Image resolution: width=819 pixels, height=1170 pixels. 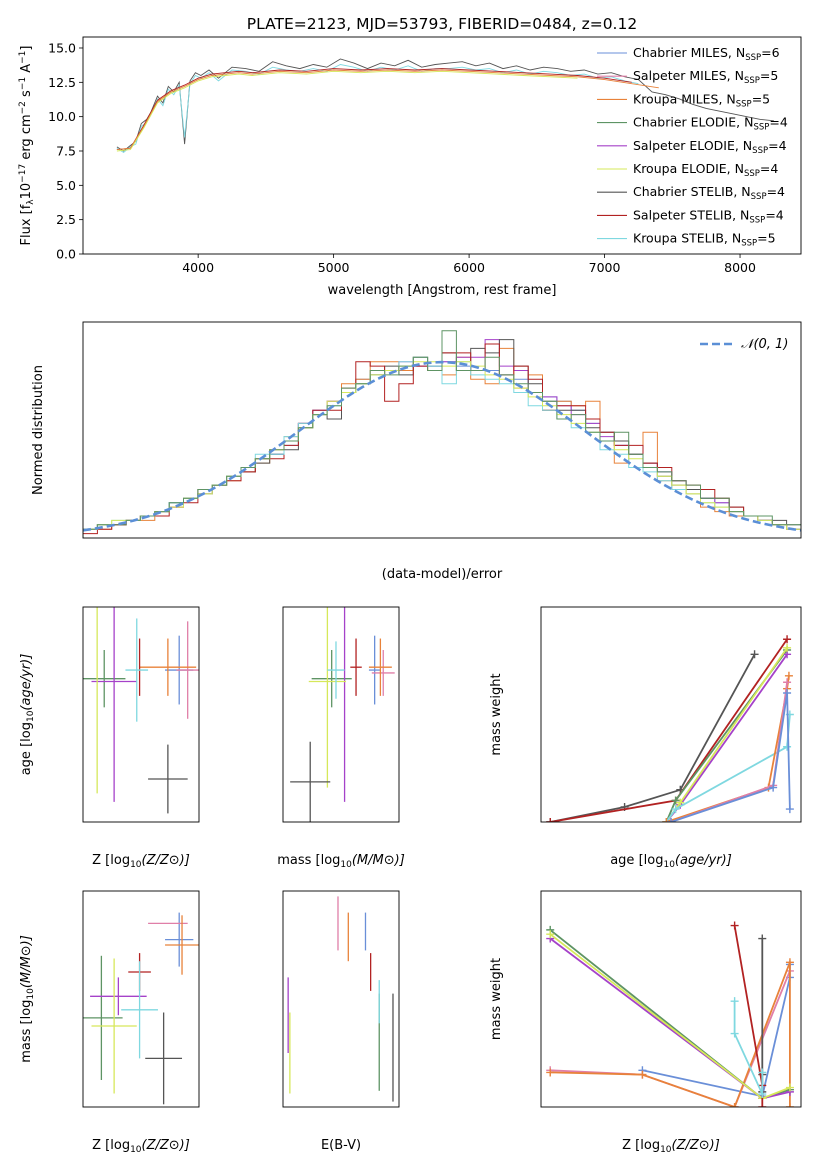 I want to click on legend-label-kroupa_miles: Kroupa MILES, NSSP=5, so click(x=701, y=100).